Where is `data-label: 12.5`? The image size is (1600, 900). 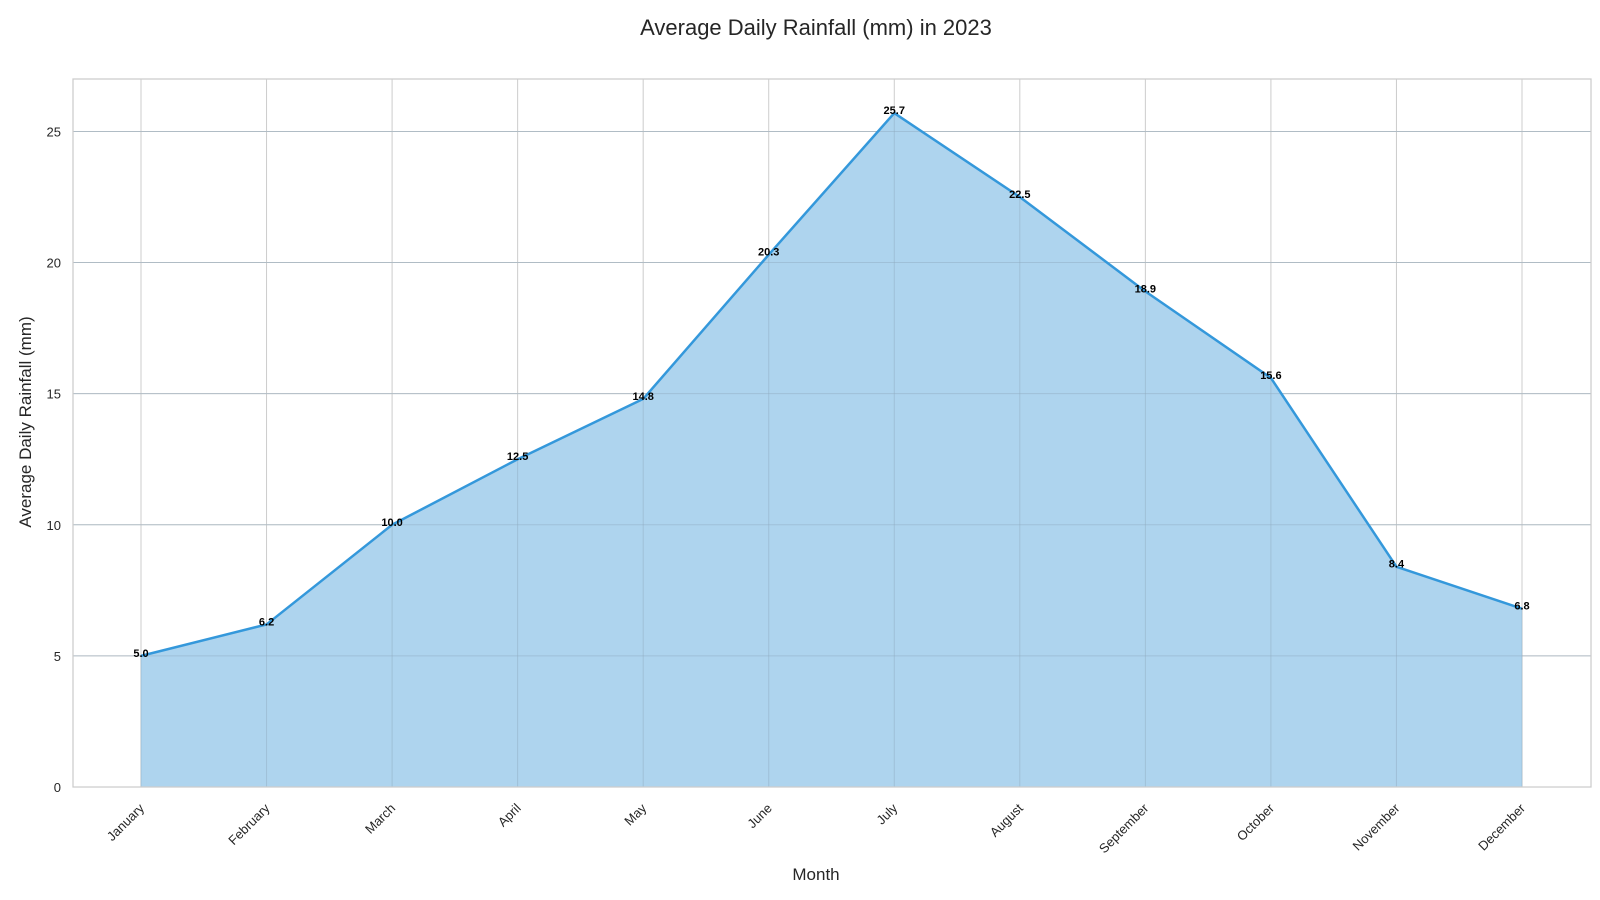 data-label: 12.5 is located at coordinates (517, 457).